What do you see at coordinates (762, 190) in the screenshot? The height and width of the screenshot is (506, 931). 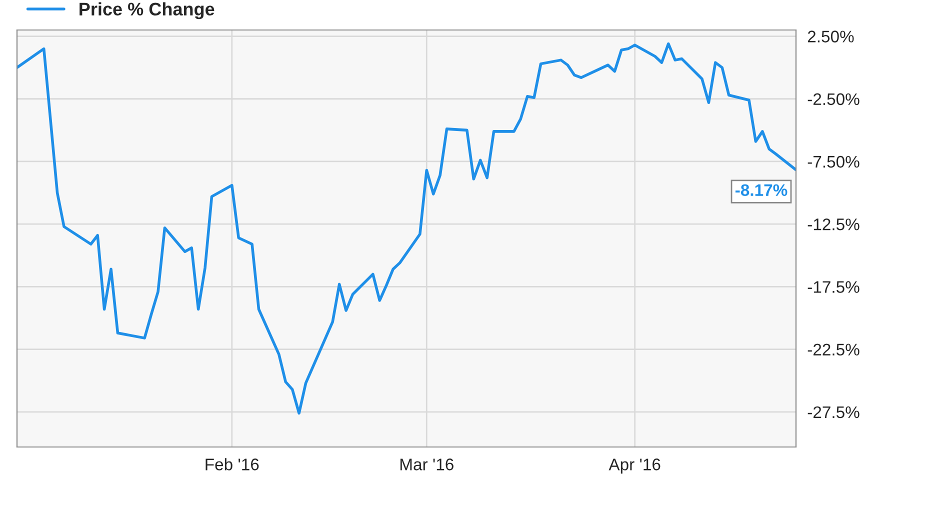 I see `data-label: -8.17%` at bounding box center [762, 190].